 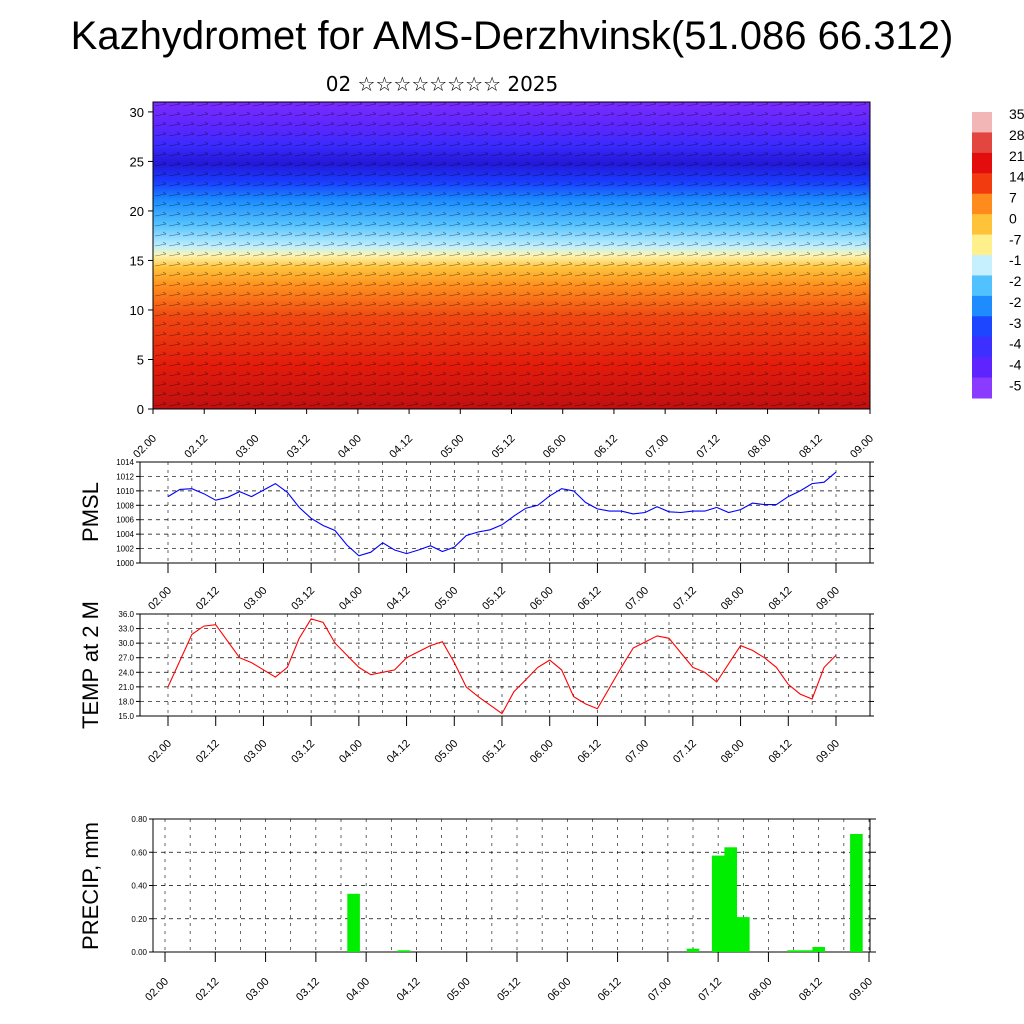 I want to click on colorbar-label: -2, so click(x=1015, y=281).